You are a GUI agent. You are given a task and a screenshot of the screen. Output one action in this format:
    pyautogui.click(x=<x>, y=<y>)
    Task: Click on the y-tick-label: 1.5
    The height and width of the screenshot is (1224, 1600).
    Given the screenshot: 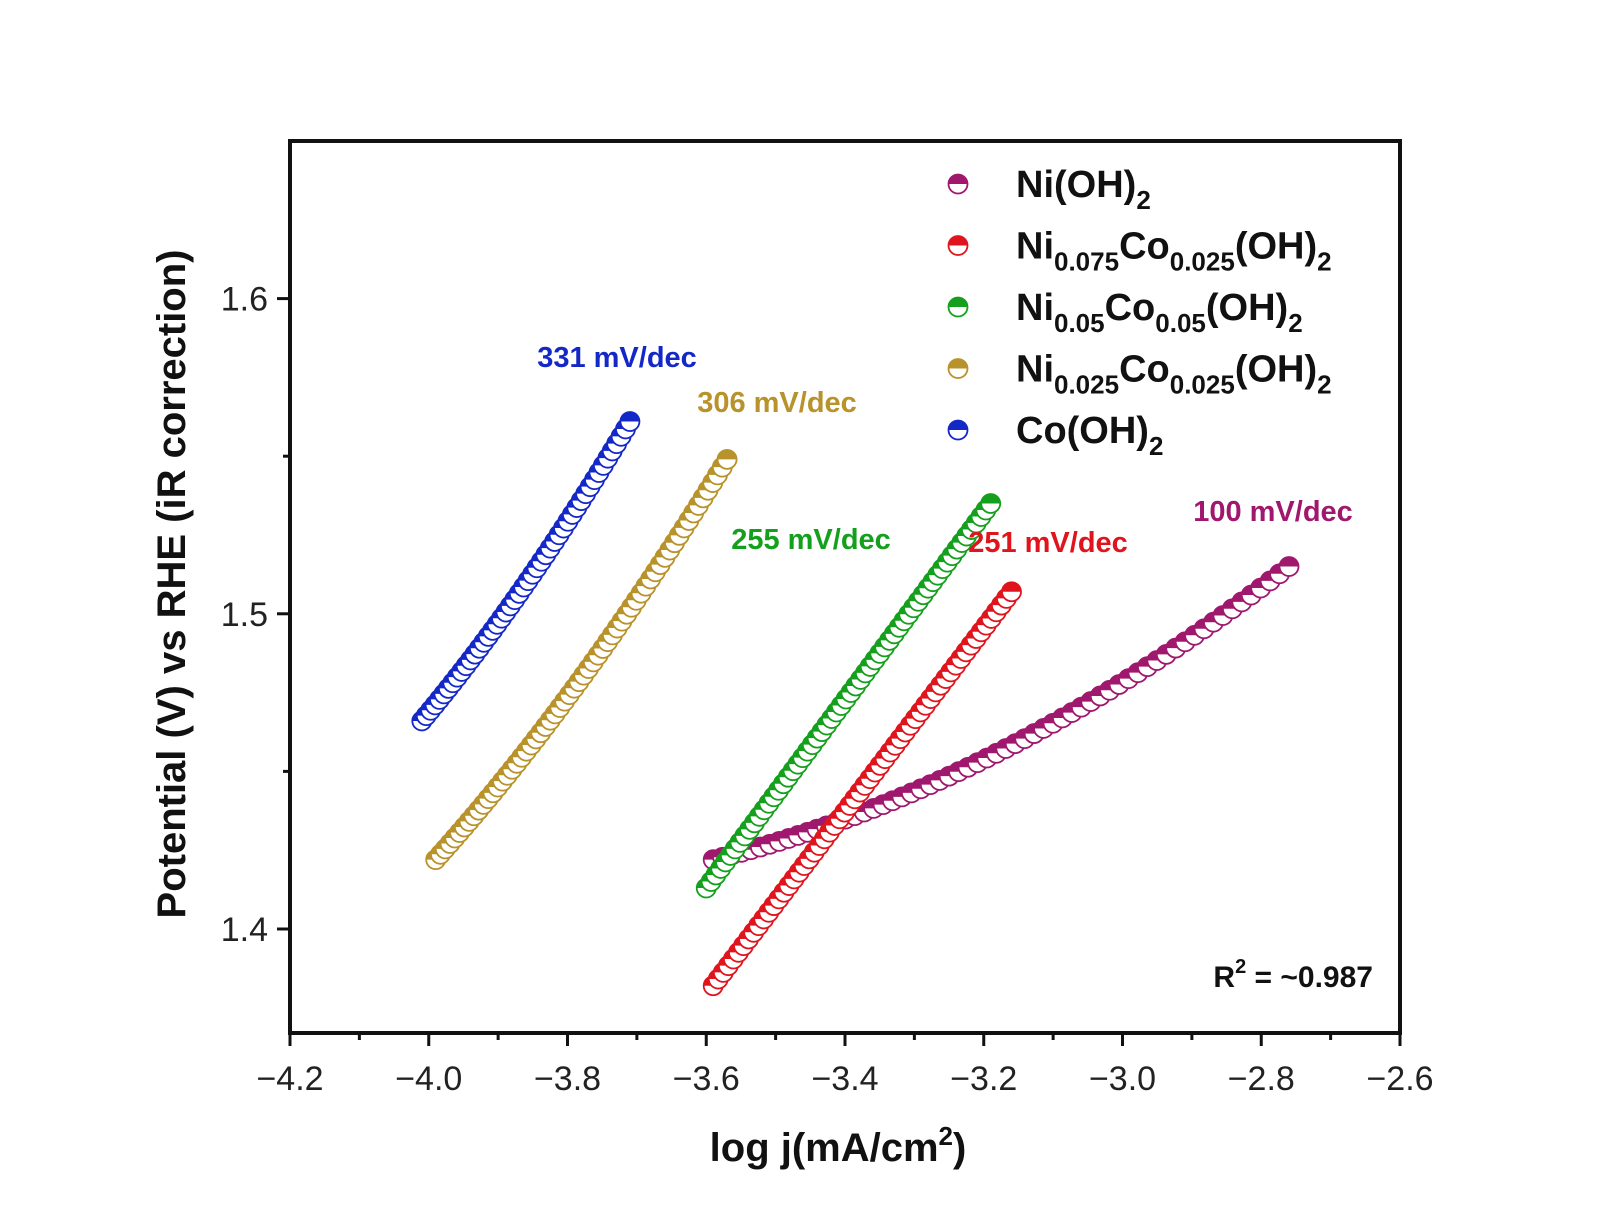 What is the action you would take?
    pyautogui.click(x=244, y=615)
    